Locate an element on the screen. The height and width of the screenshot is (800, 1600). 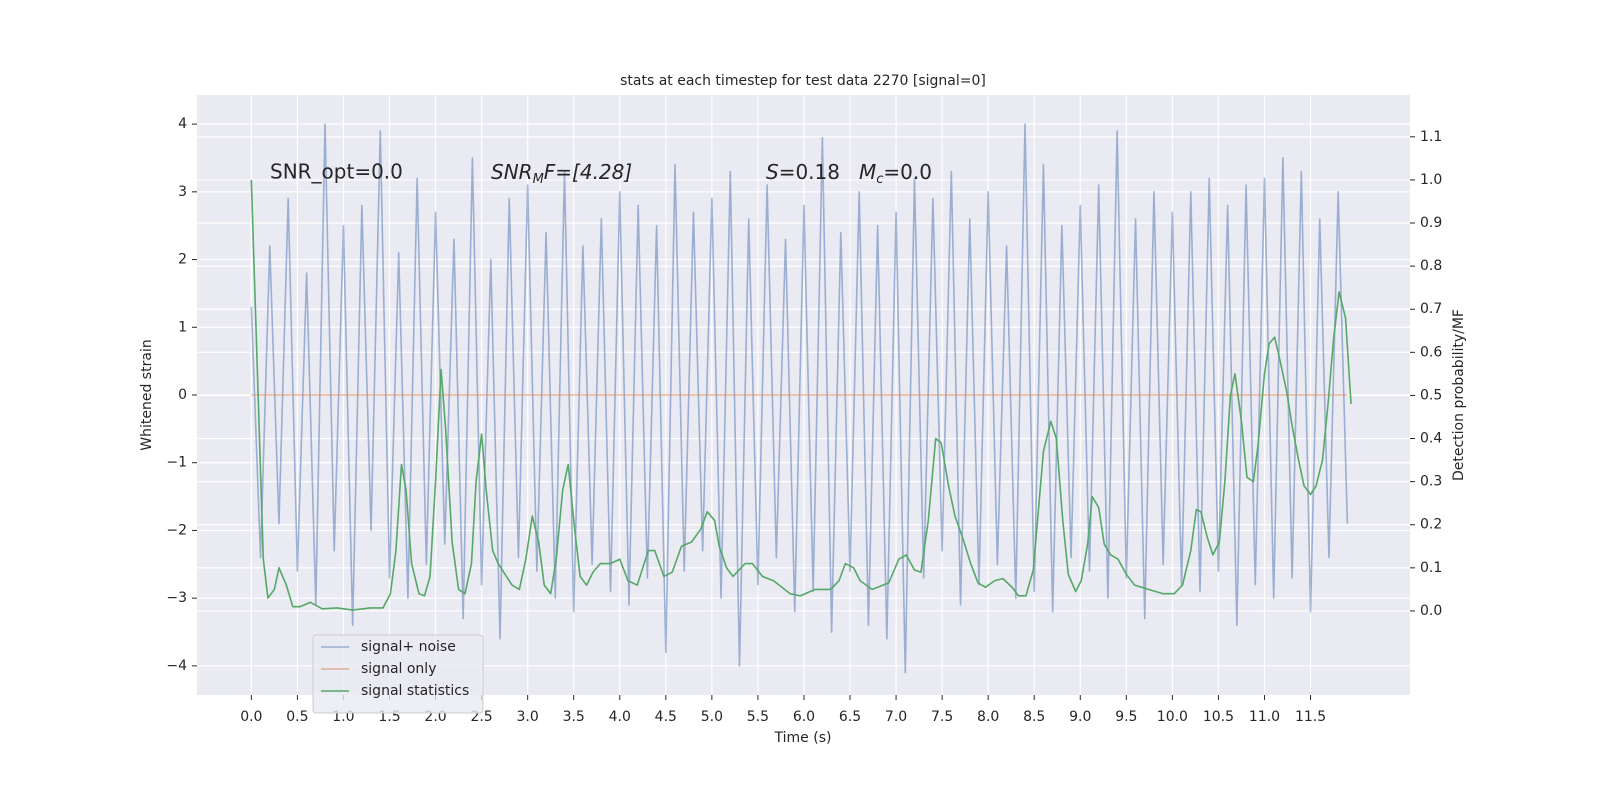
annotation-part: SNR is located at coordinates (512, 172).